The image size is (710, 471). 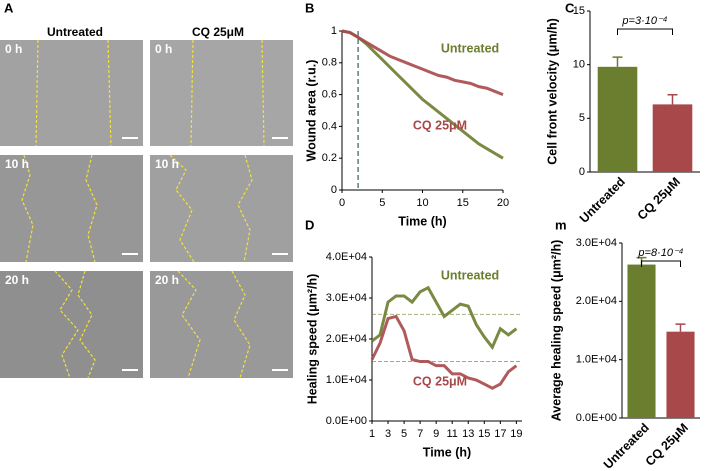 What do you see at coordinates (329, 126) in the screenshot?
I see `y-tick-label: 0.4` at bounding box center [329, 126].